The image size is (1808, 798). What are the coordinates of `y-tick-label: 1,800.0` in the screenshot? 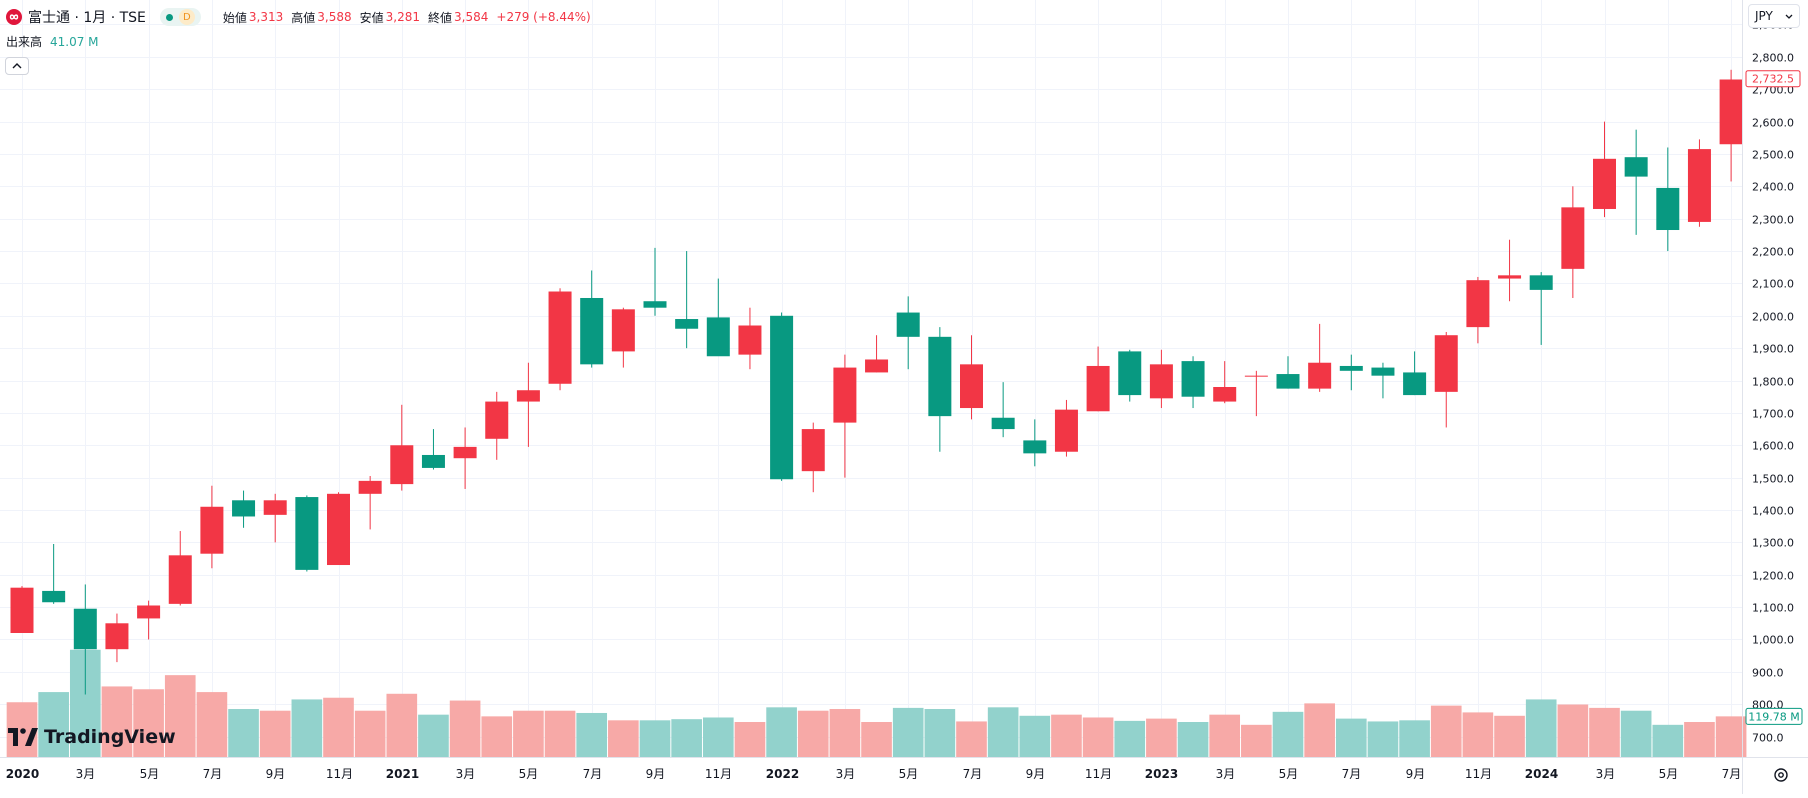 It's located at (1773, 382).